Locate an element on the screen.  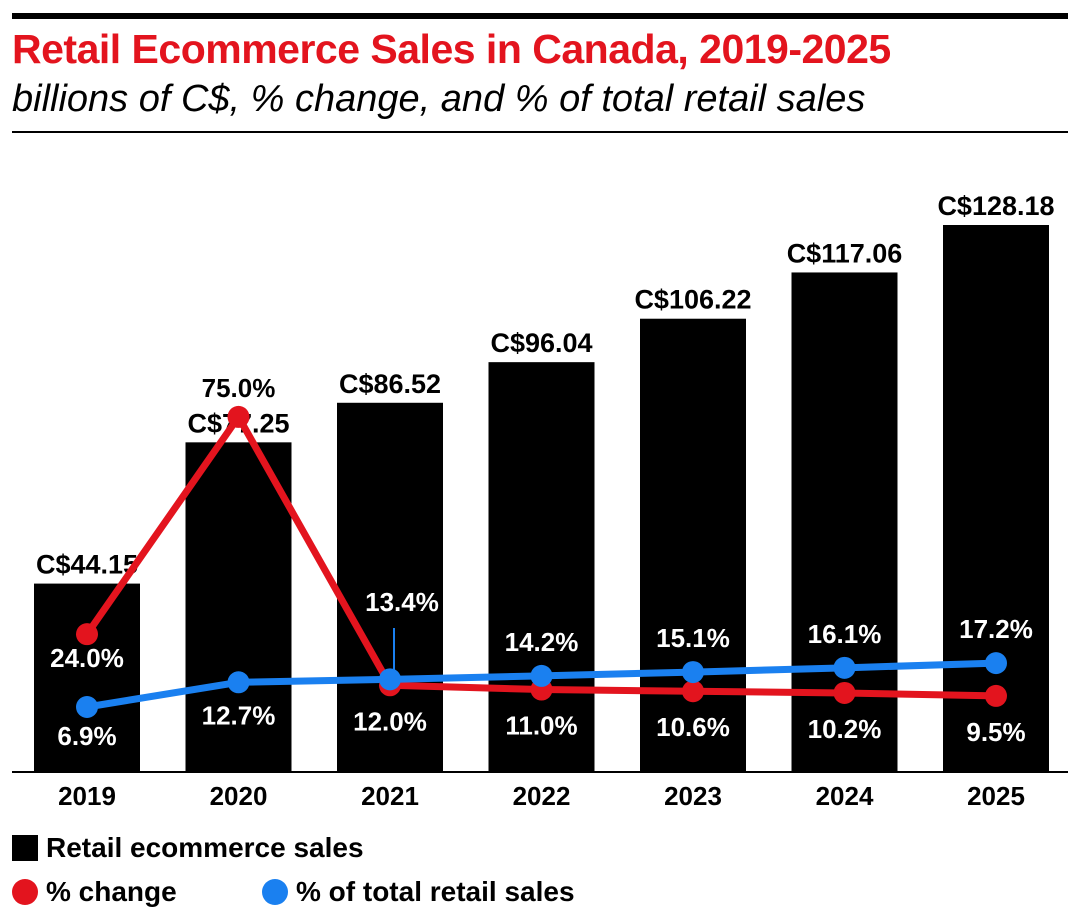
legend-item-change: % change is located at coordinates (94, 892).